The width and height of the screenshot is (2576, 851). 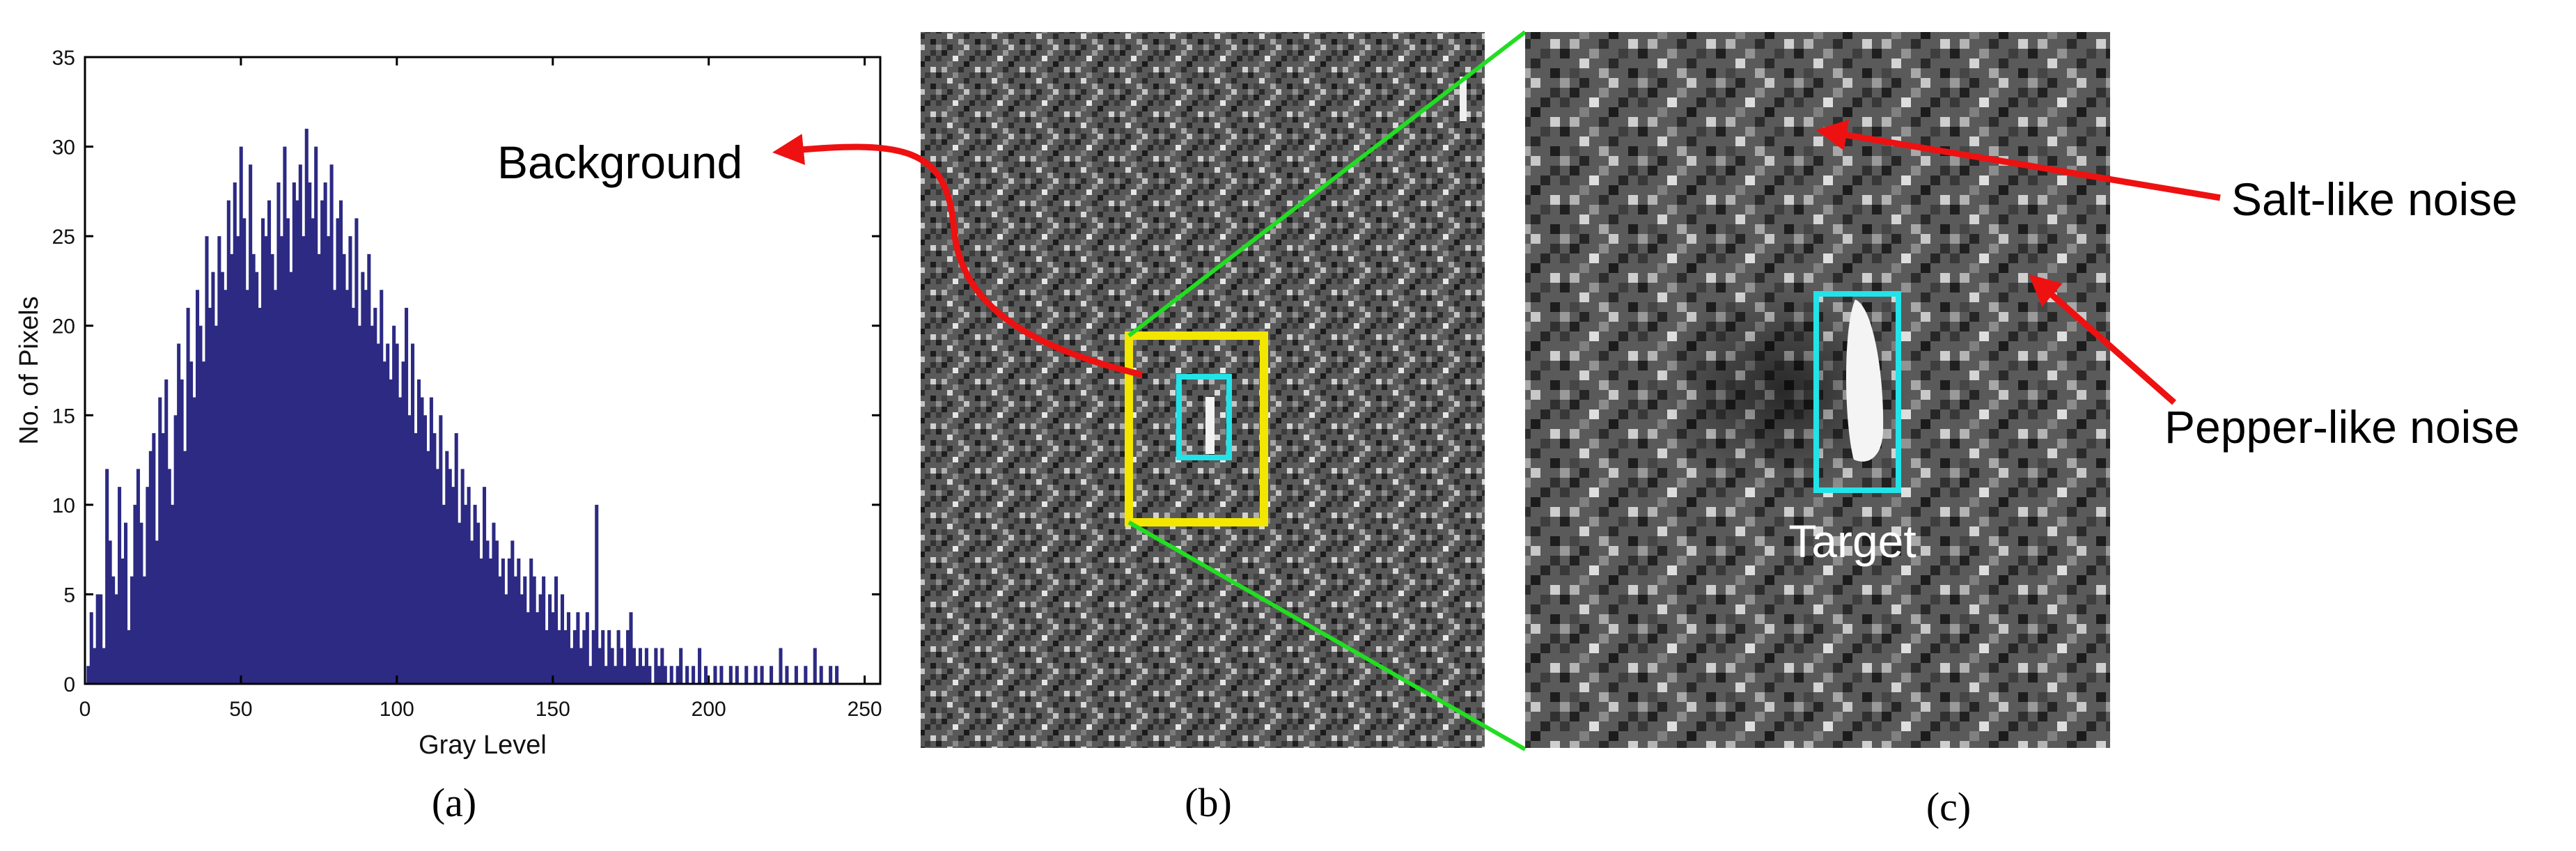 I want to click on y-tick-label: 10, so click(x=63, y=505).